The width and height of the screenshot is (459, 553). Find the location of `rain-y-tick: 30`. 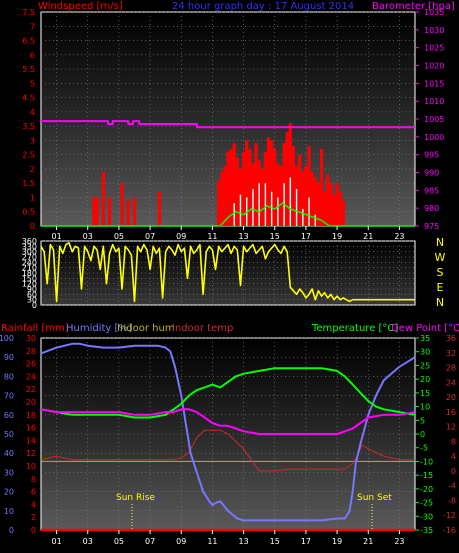

rain-y-tick: 30 is located at coordinates (31, 338).